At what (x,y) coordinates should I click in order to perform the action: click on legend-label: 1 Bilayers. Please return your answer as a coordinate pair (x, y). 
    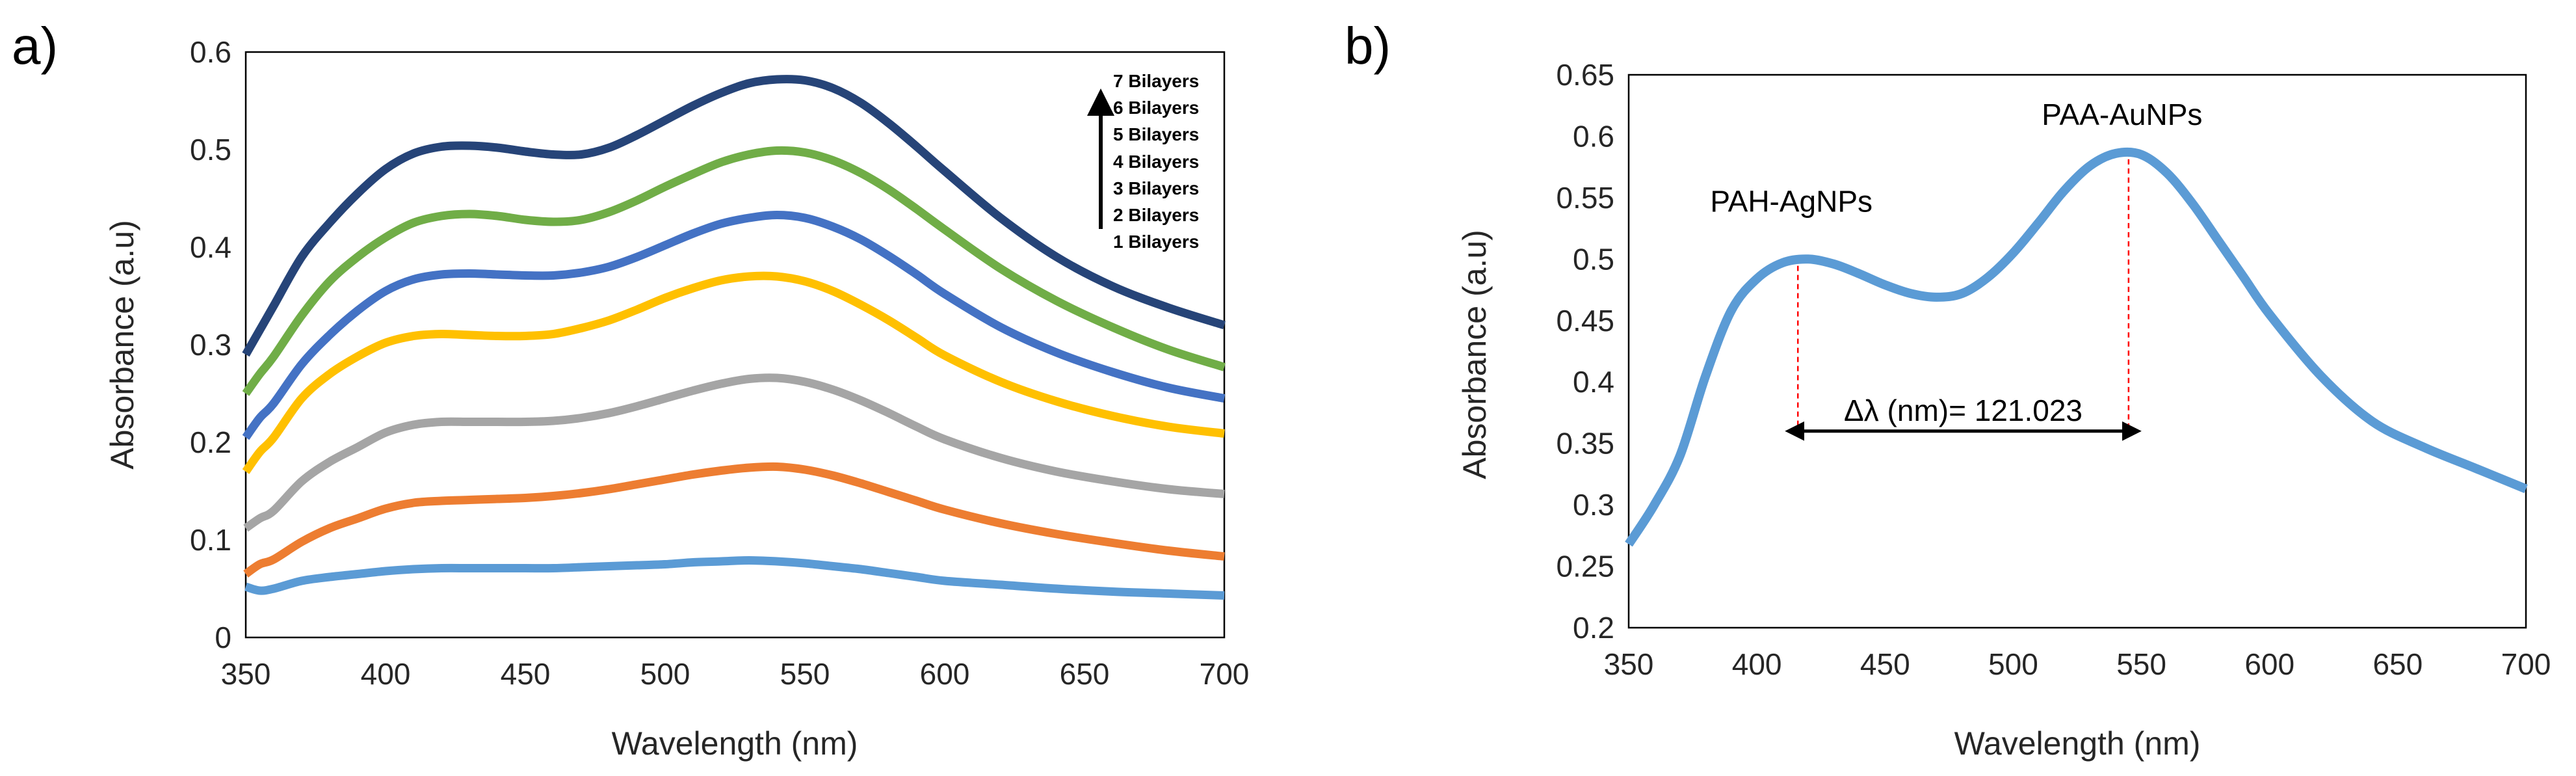
    Looking at the image, I should click on (1156, 242).